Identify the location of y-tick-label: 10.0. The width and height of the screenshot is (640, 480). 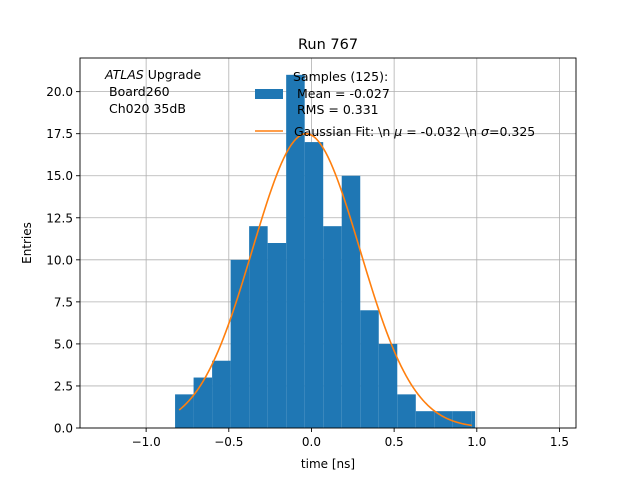
(59, 260).